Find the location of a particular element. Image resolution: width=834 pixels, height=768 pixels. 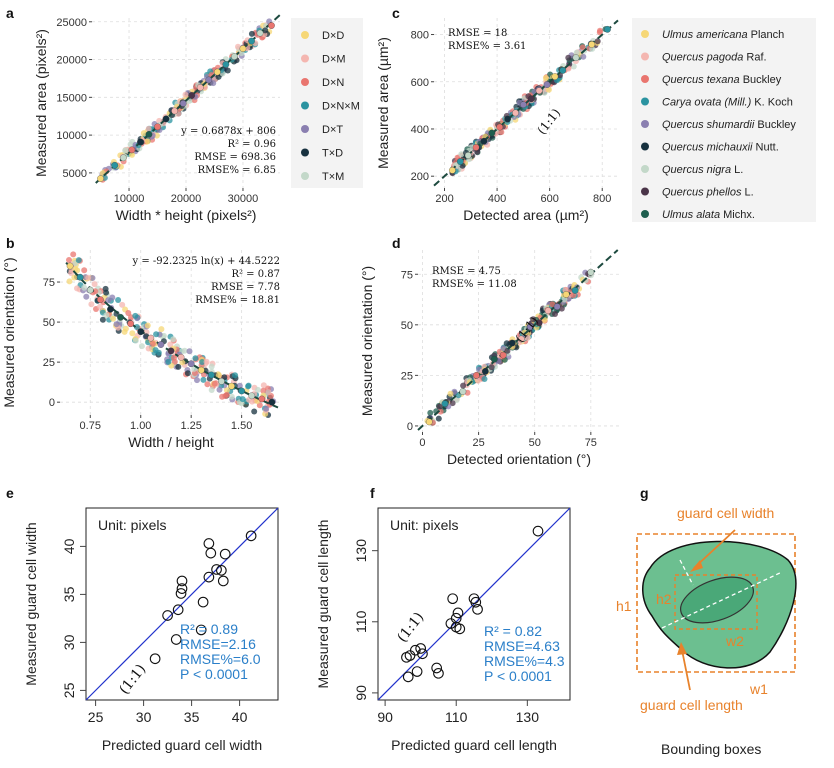

x-tick-label-1: 30 is located at coordinates (144, 717).